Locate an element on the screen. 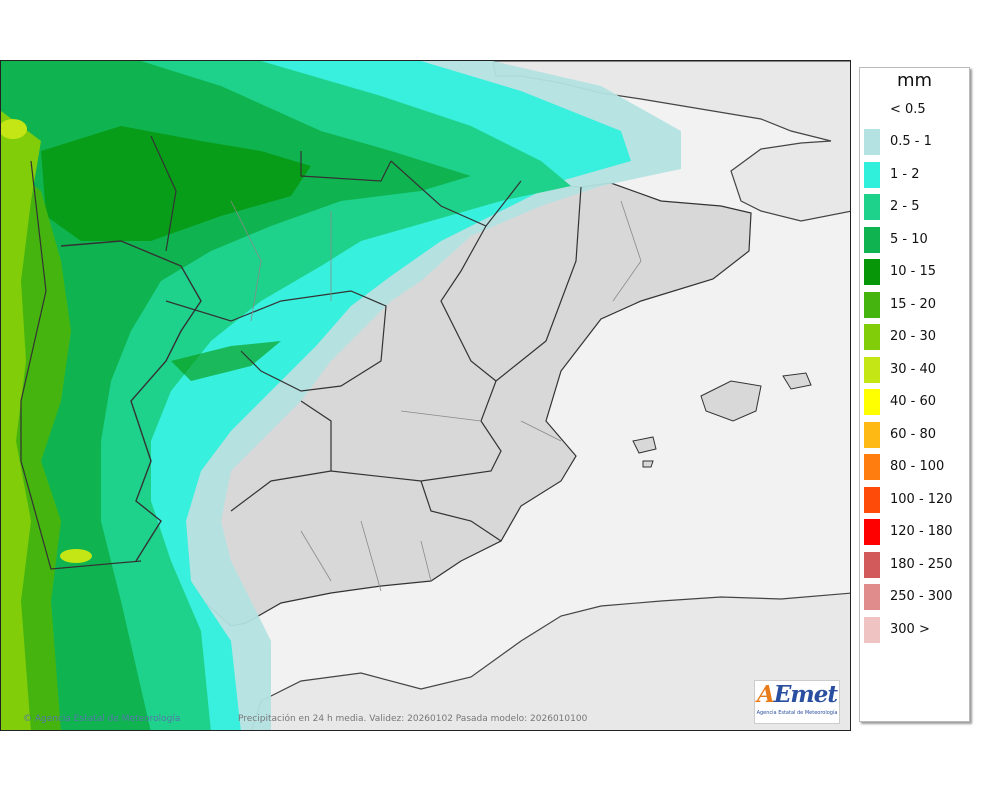 The image size is (1000, 790). logo-subtitle: Agencia Estatal de Meteorología is located at coordinates (797, 713).